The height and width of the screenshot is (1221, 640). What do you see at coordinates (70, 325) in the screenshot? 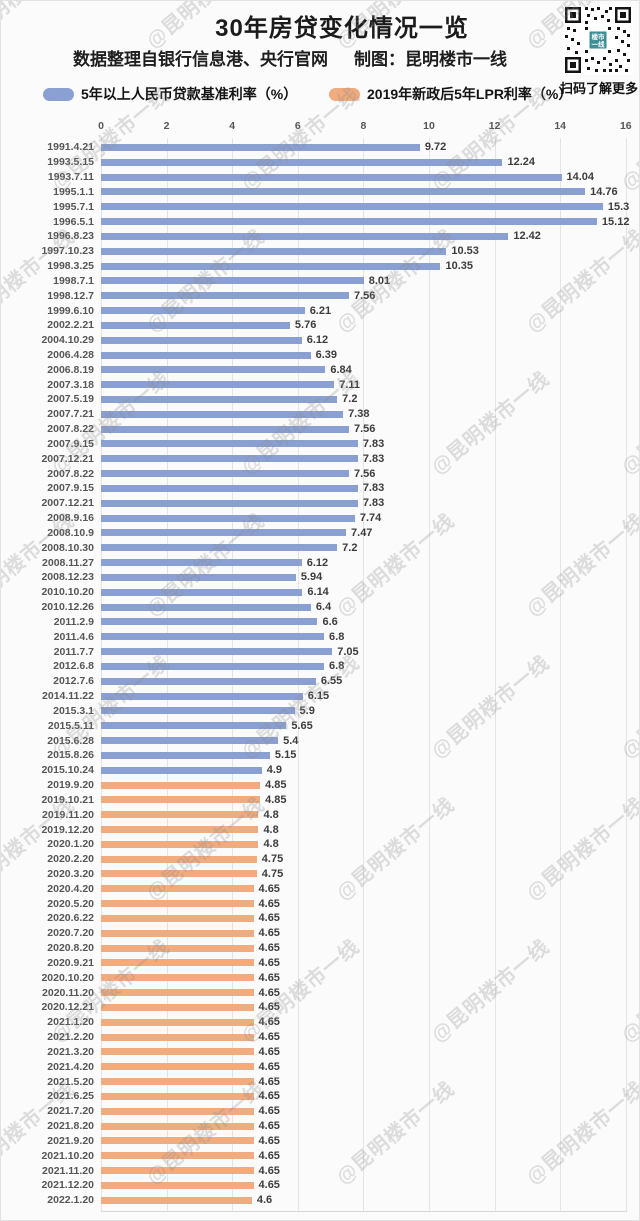
I see `row-date-label: 2002.2.21` at bounding box center [70, 325].